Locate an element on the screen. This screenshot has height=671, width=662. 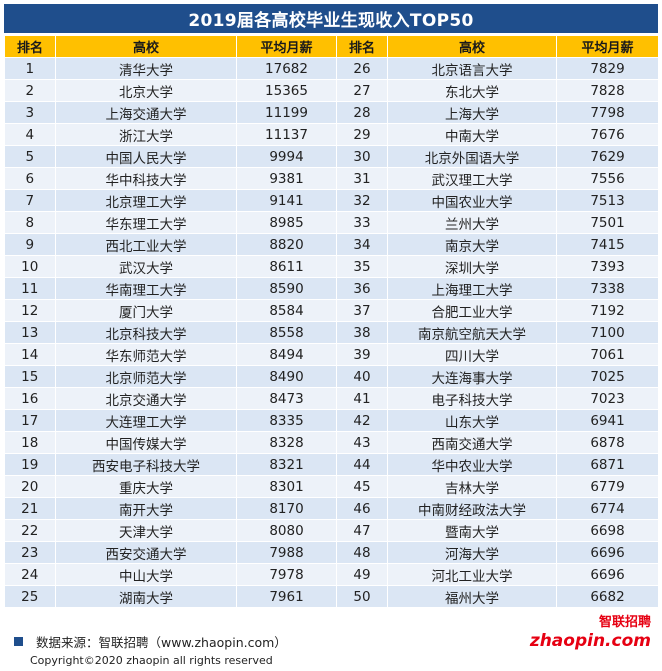
table-row: 1 清华大学 17682 26 北京语言大学 7829 is located at coordinates (331, 68).